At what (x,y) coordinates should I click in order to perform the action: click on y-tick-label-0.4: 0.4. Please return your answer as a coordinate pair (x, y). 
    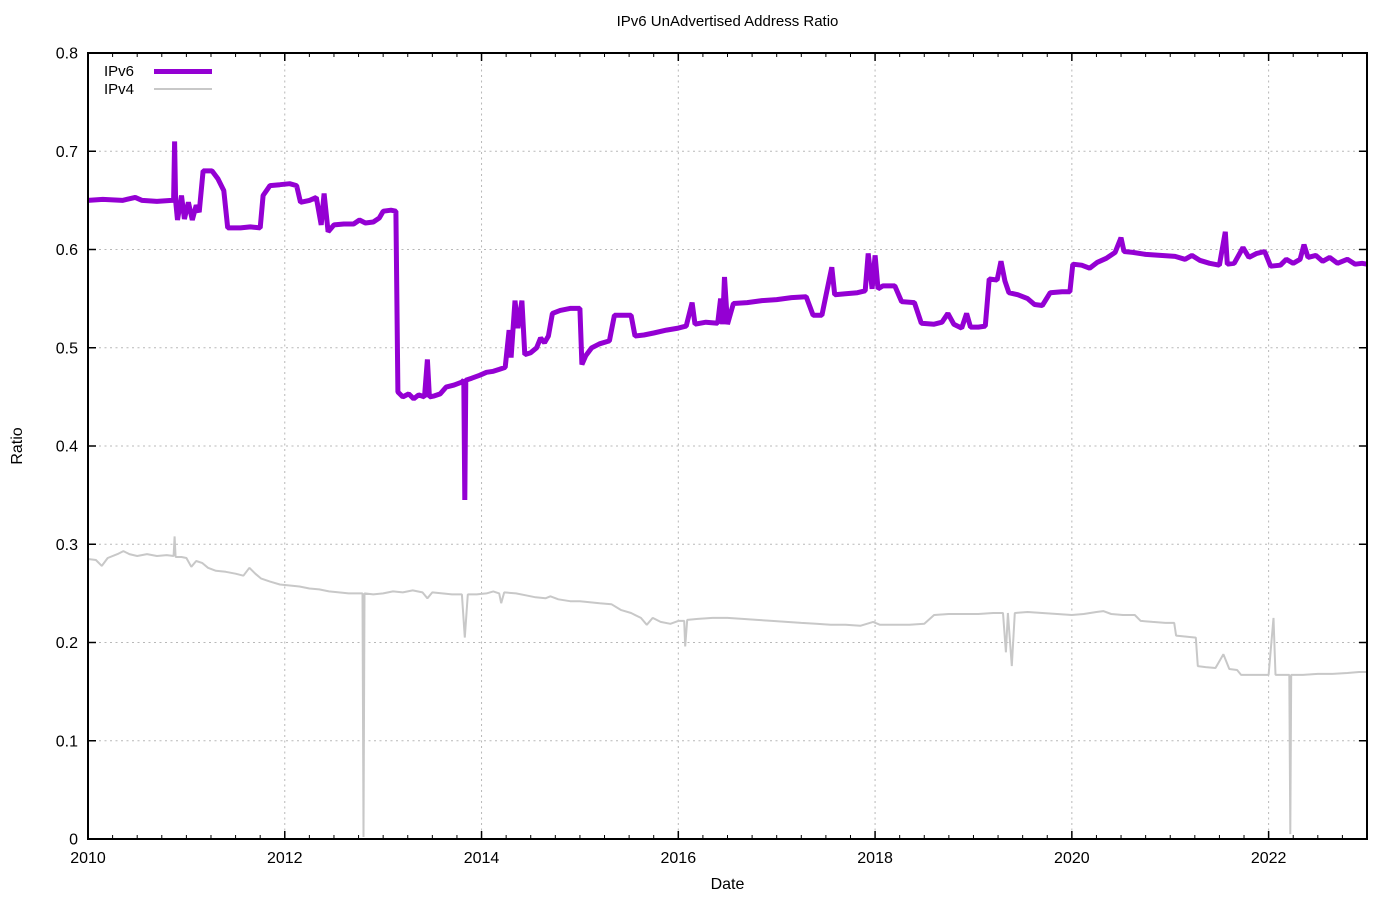
    Looking at the image, I should click on (67, 447).